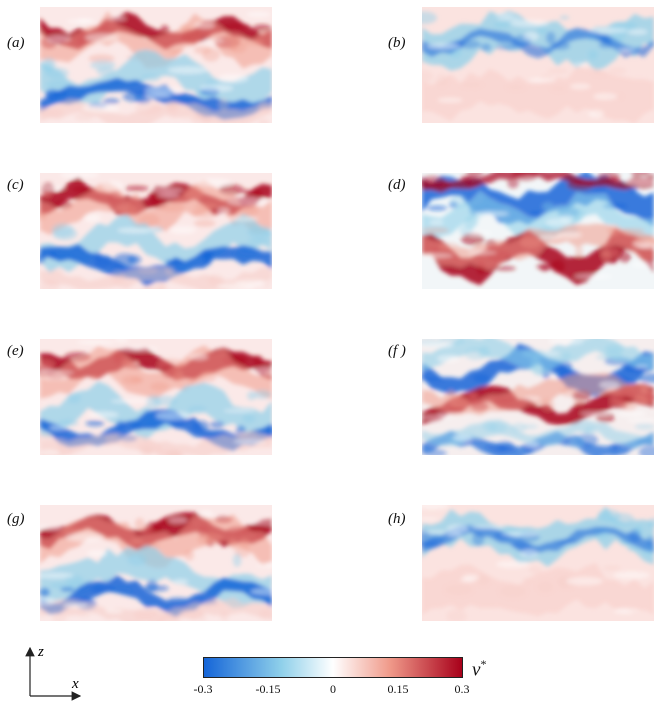  What do you see at coordinates (203, 689) in the screenshot?
I see `colorbar-tick: -0.3` at bounding box center [203, 689].